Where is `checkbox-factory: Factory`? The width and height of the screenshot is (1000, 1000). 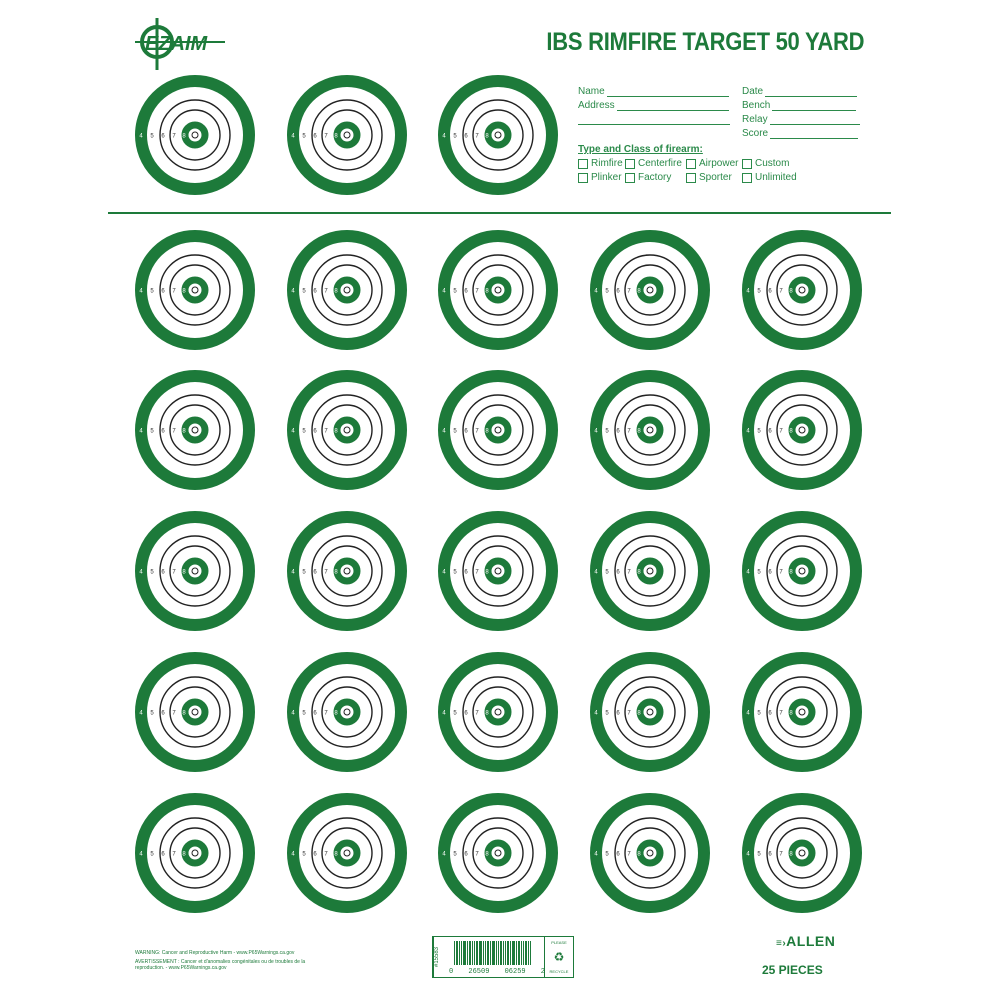 checkbox-factory: Factory is located at coordinates (648, 177).